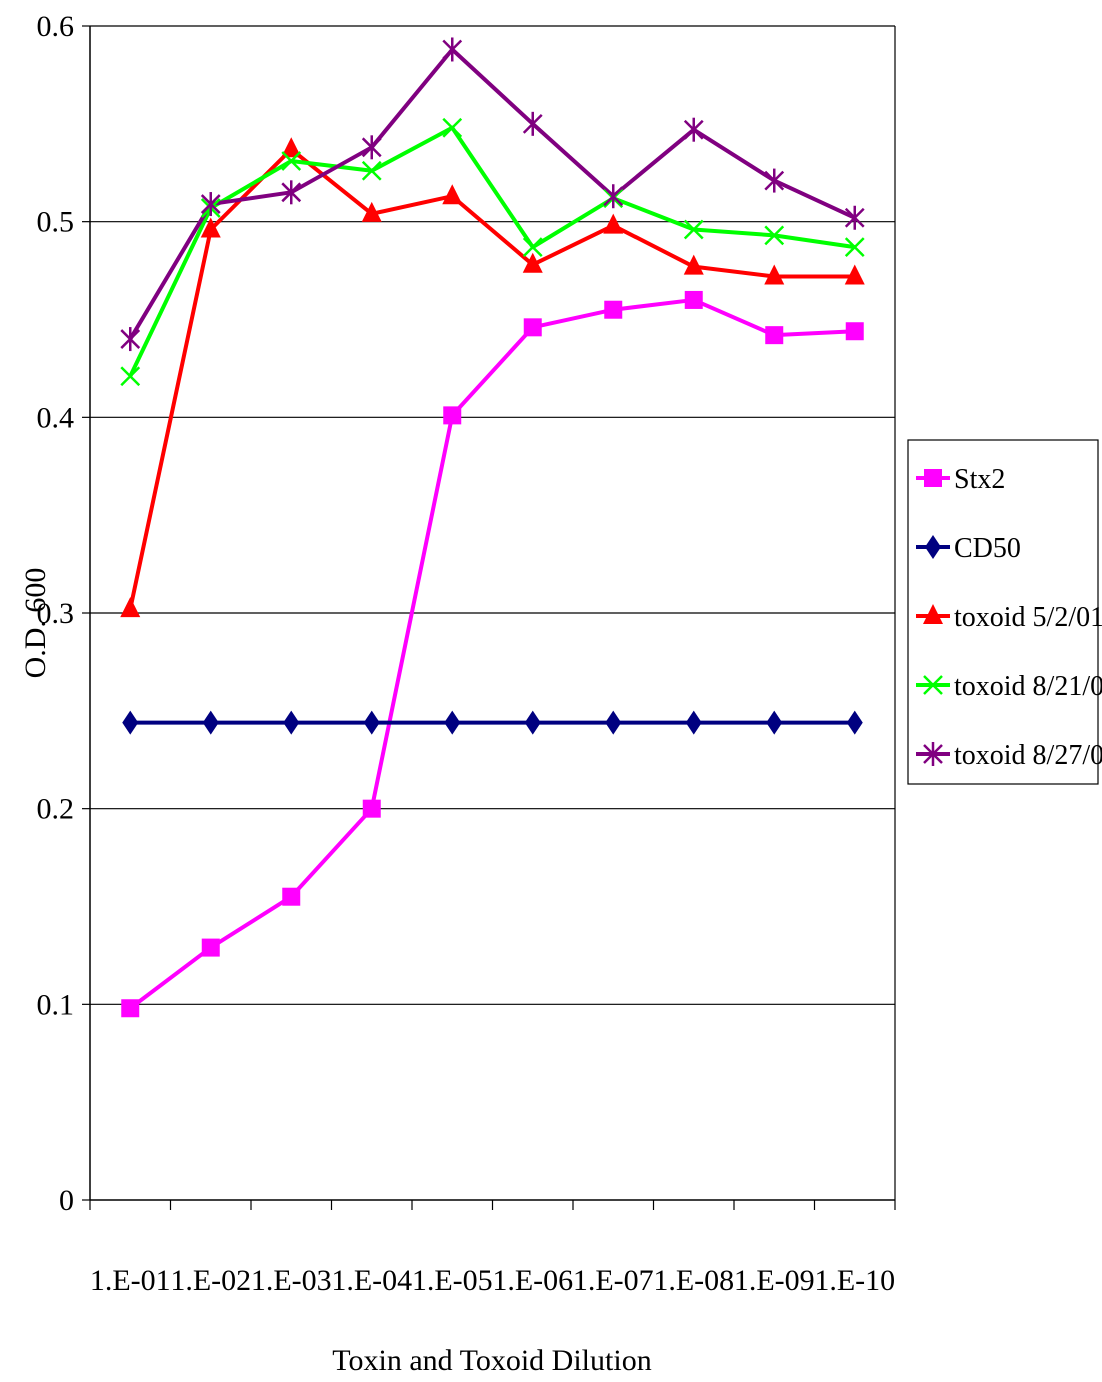  Describe the element at coordinates (130, 1280) in the screenshot. I see `x-tick-label: 1.E-01` at that location.